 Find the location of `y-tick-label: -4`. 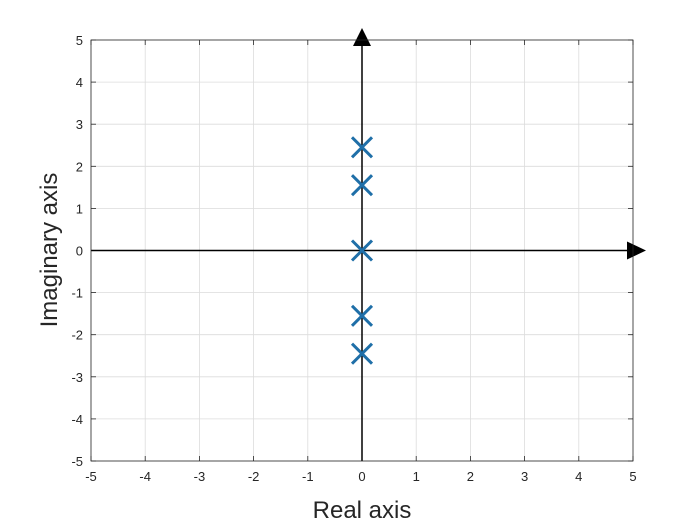

y-tick-label: -4 is located at coordinates (77, 419).